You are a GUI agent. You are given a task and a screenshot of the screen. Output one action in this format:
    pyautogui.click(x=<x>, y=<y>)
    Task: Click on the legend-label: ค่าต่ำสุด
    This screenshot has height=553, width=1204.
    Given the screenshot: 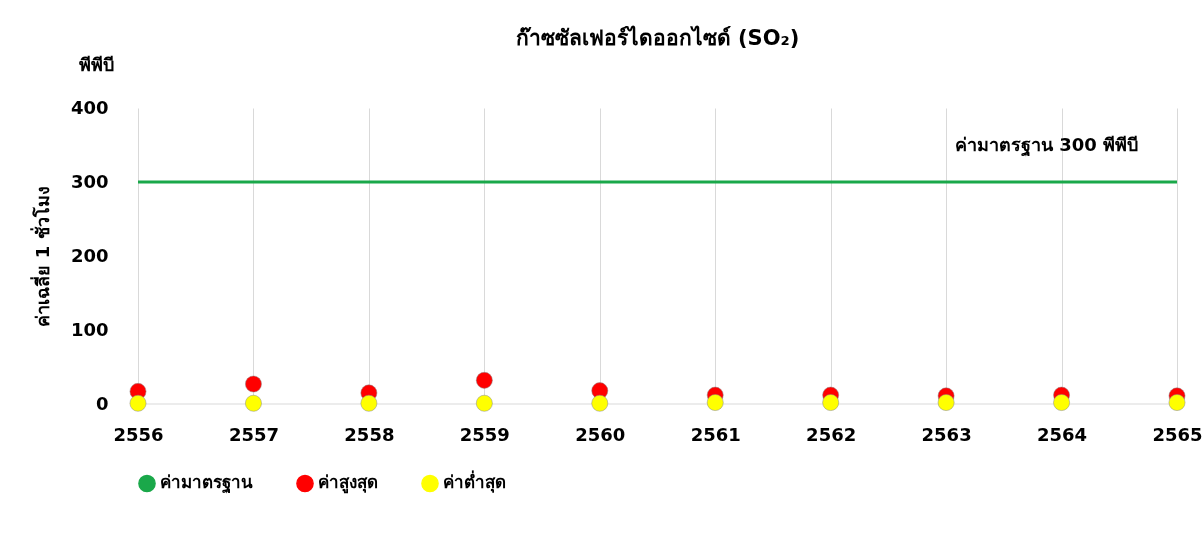 What is the action you would take?
    pyautogui.click(x=474, y=482)
    